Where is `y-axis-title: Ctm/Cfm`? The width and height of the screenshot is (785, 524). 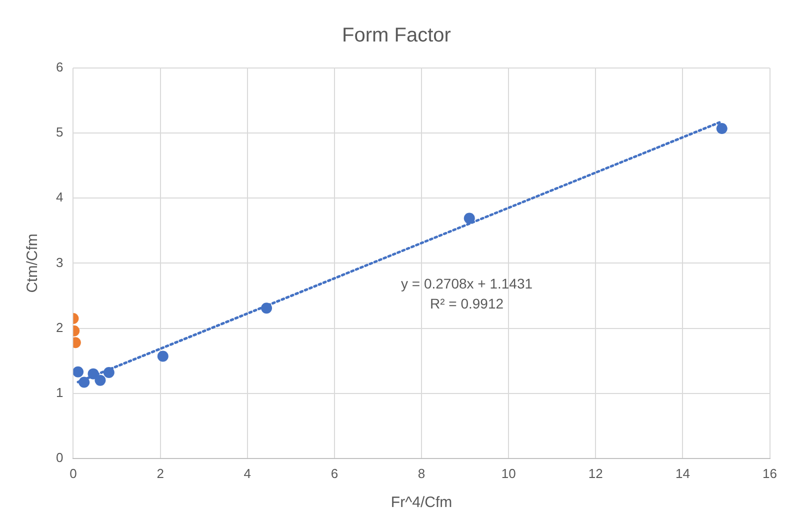 y-axis-title: Ctm/Cfm is located at coordinates (33, 263).